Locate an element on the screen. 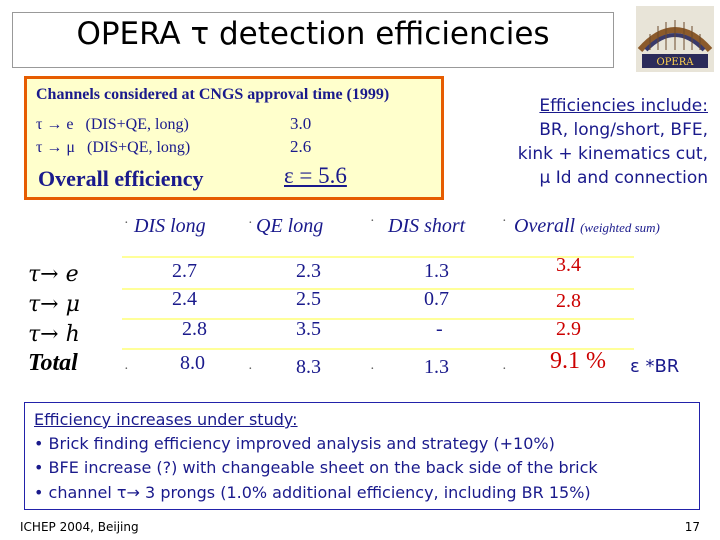 The width and height of the screenshot is (720, 540). cell-total-qe-long: 8.3 is located at coordinates (308, 367).